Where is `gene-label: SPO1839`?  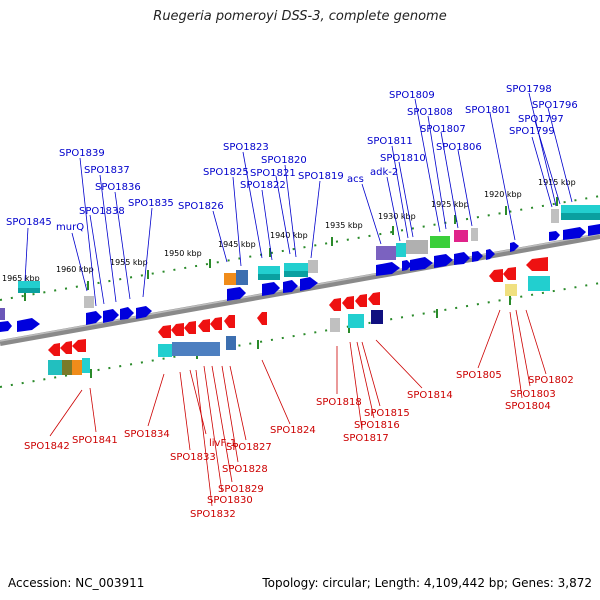
gene-label: SPO1839 is located at coordinates (82, 153).